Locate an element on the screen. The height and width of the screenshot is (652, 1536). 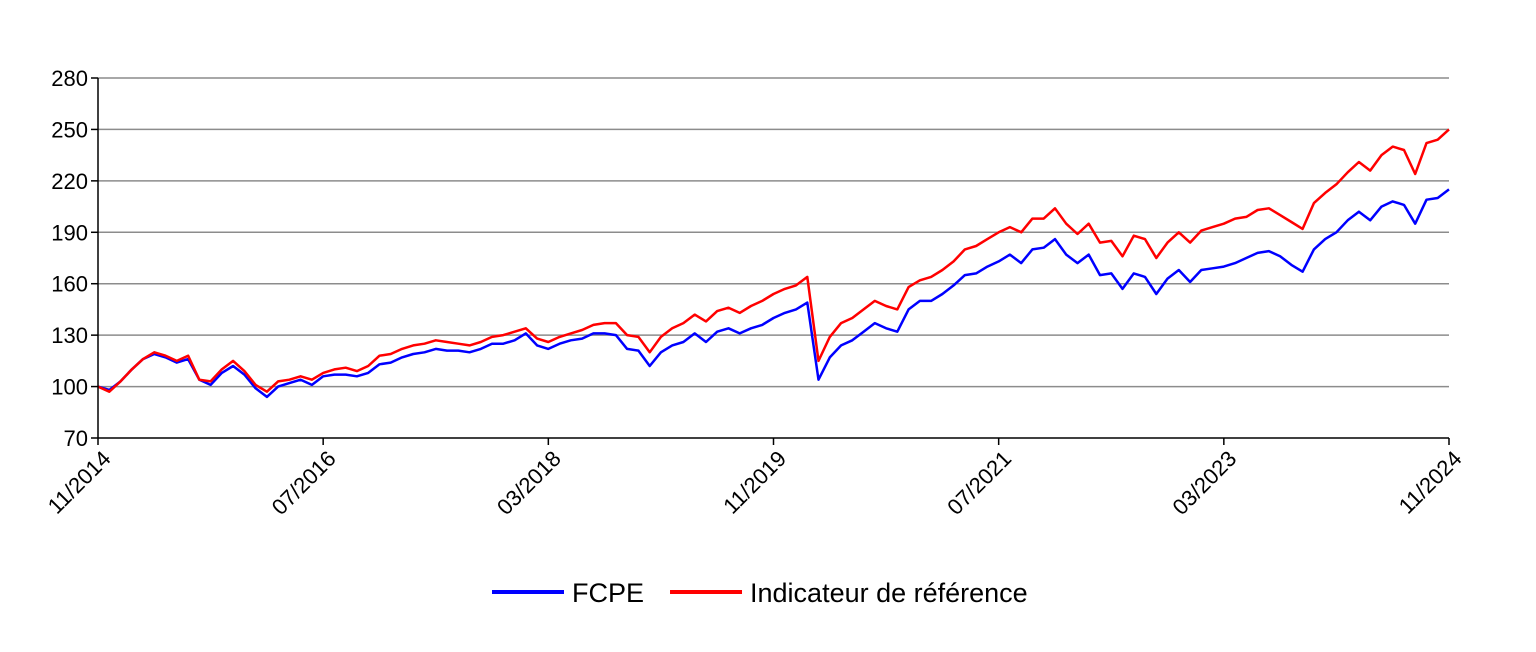
x-tick-label: 03/2023 is located at coordinates (1204, 483).